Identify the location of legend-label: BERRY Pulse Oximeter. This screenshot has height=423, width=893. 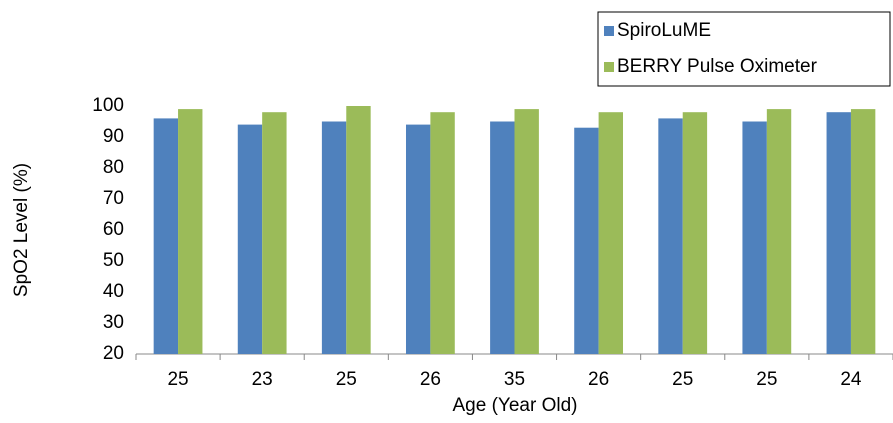
(717, 66).